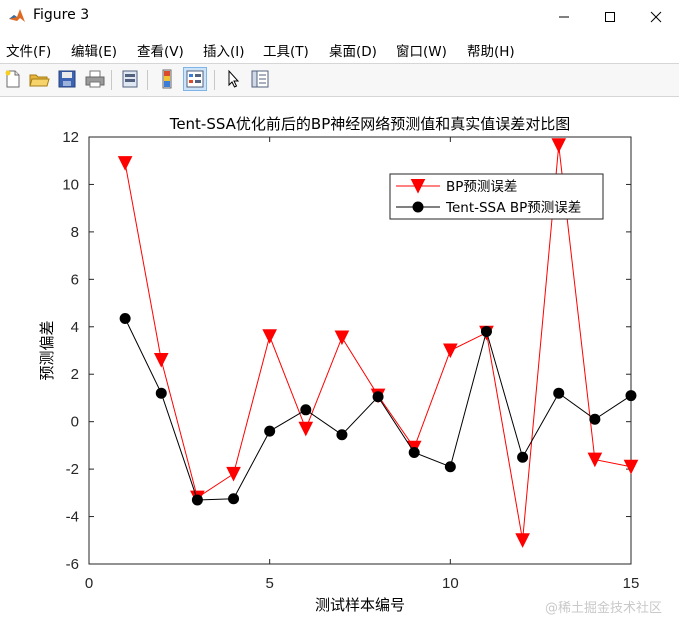 The width and height of the screenshot is (679, 619). Describe the element at coordinates (89, 583) in the screenshot. I see `x-tick-label: 0` at that location.